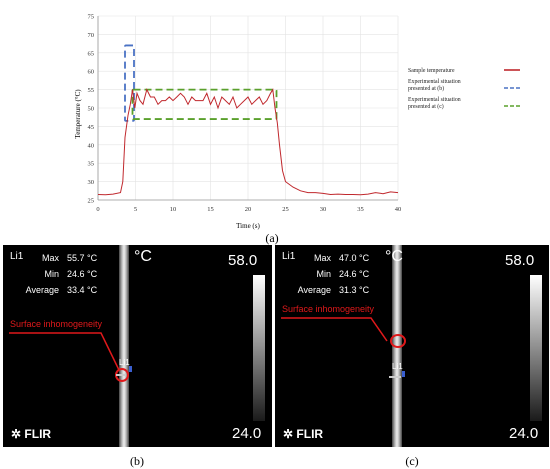 This screenshot has width=550, height=469. I want to click on caption-b: (b), so click(137, 461).